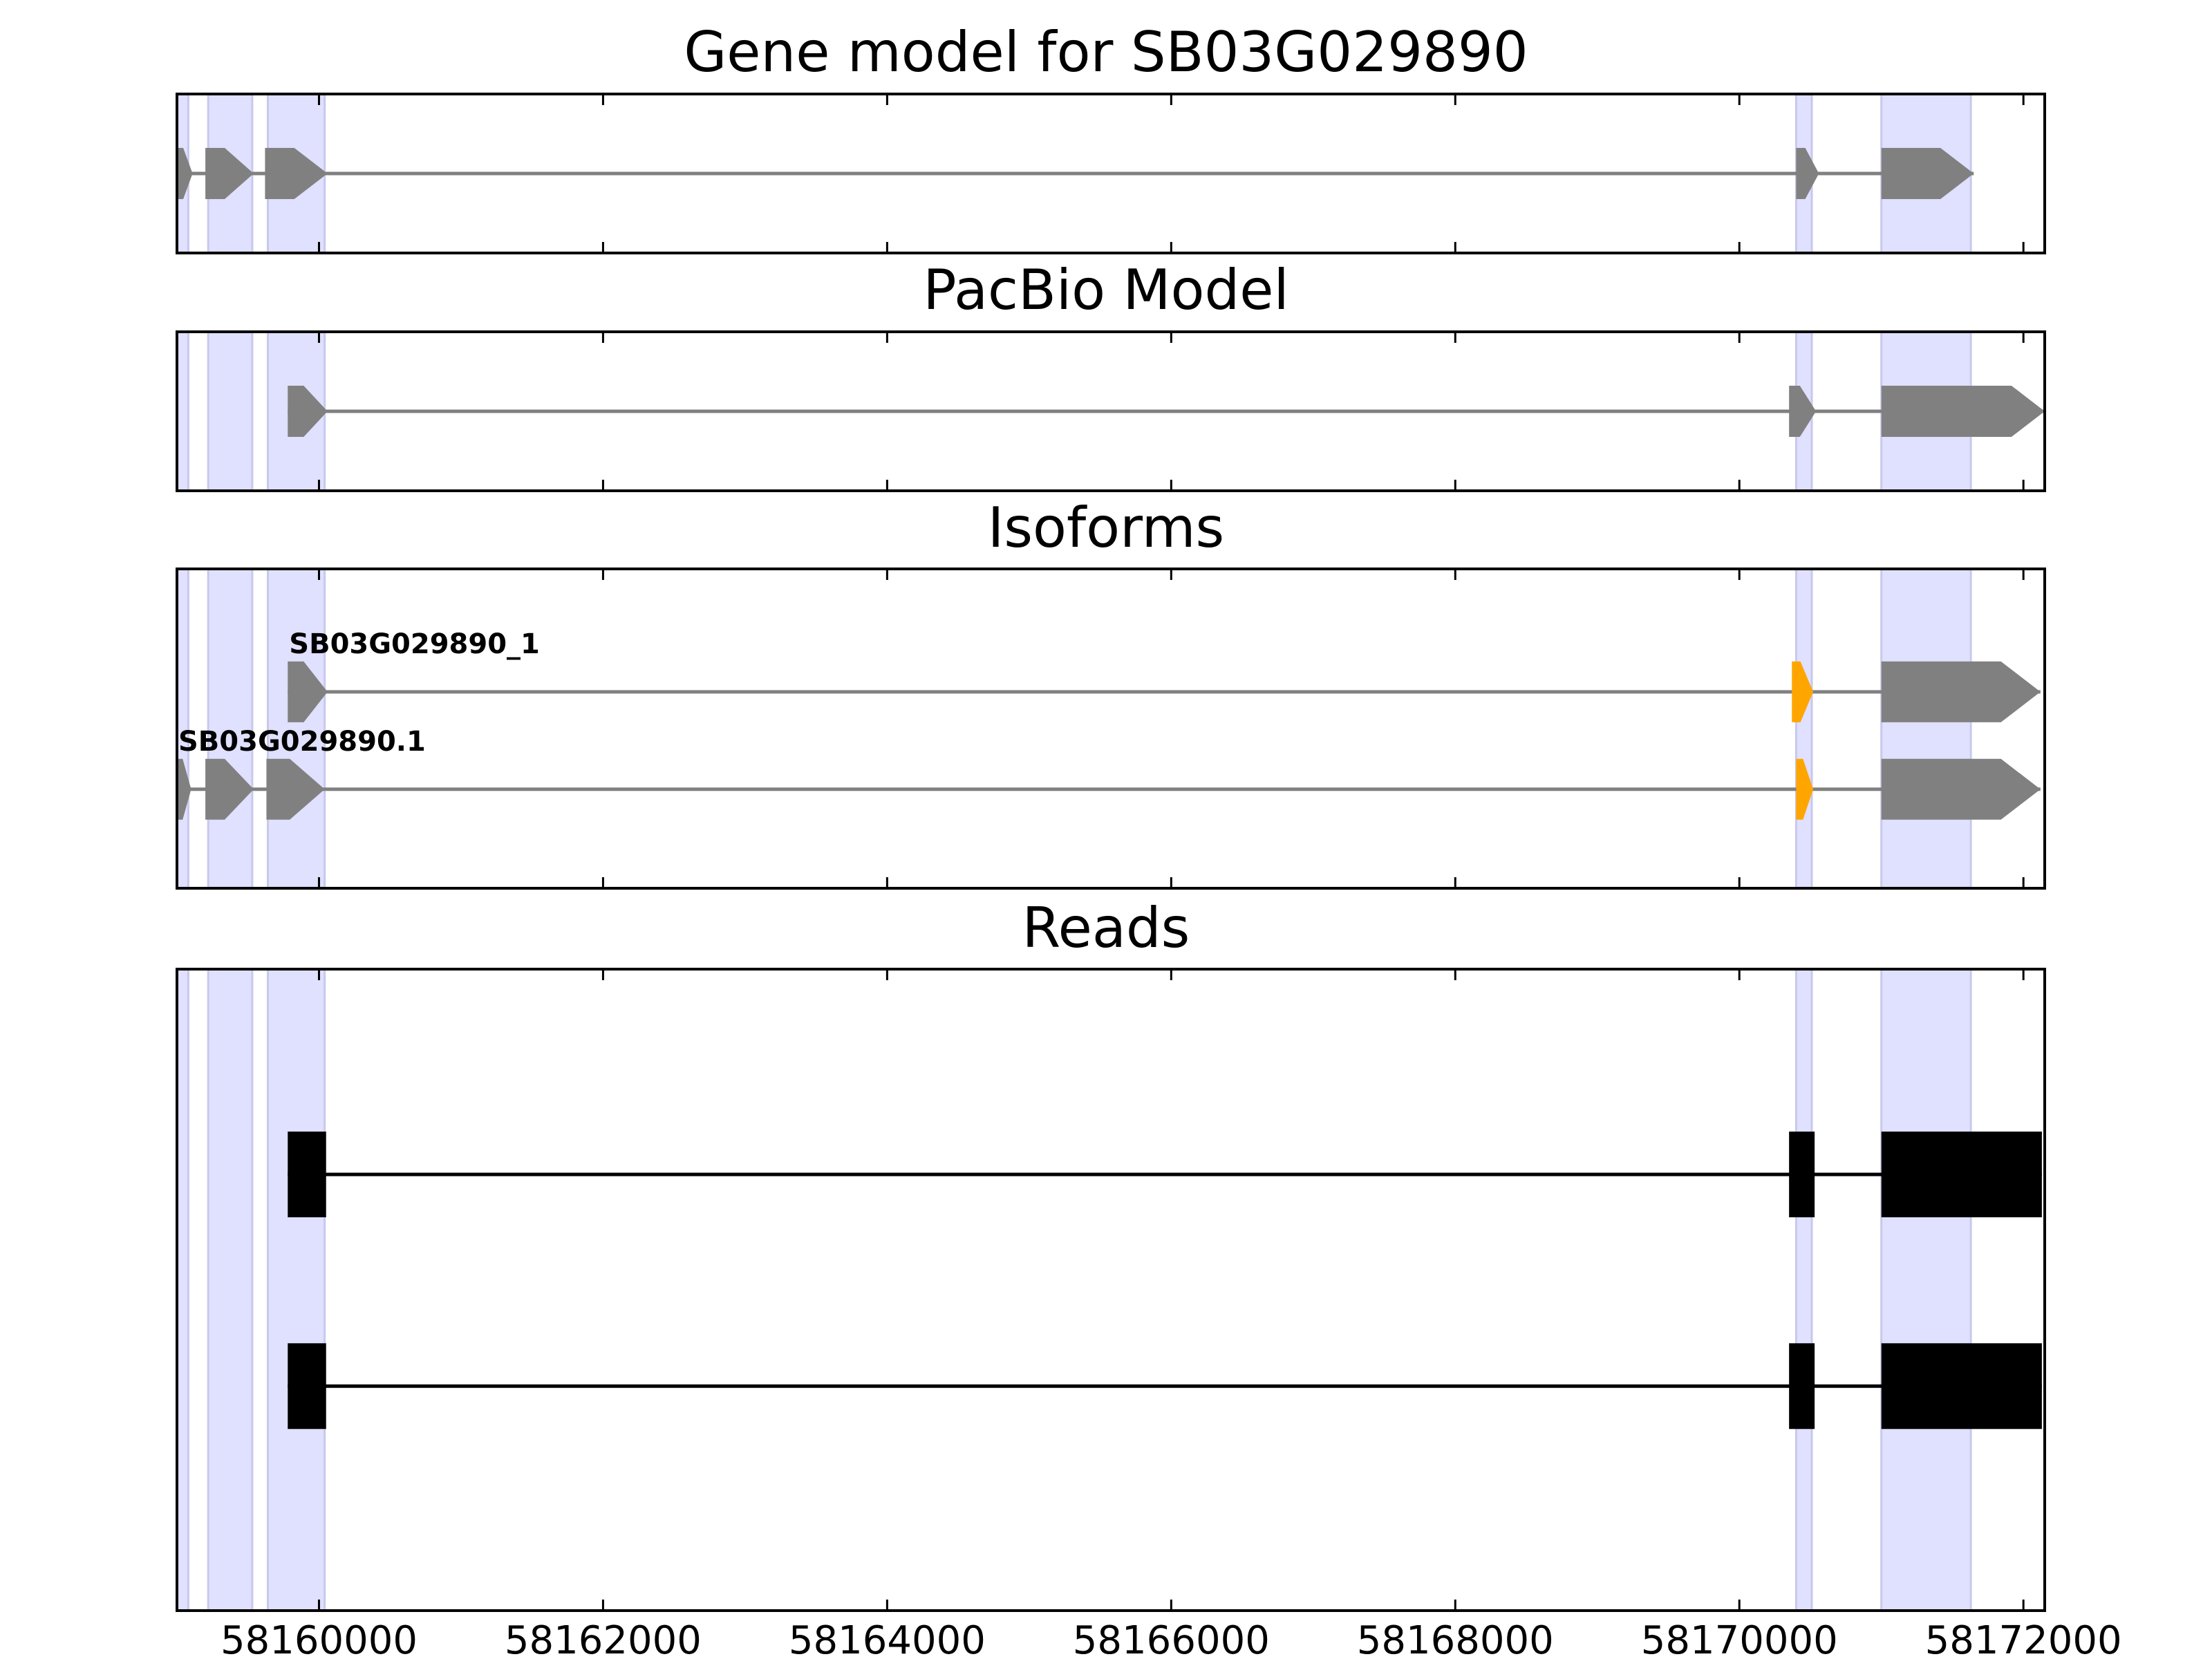 The height and width of the screenshot is (1659, 2212). I want to click on panel-gene-model: Gene model for SB03G029890, so click(1111, 137).